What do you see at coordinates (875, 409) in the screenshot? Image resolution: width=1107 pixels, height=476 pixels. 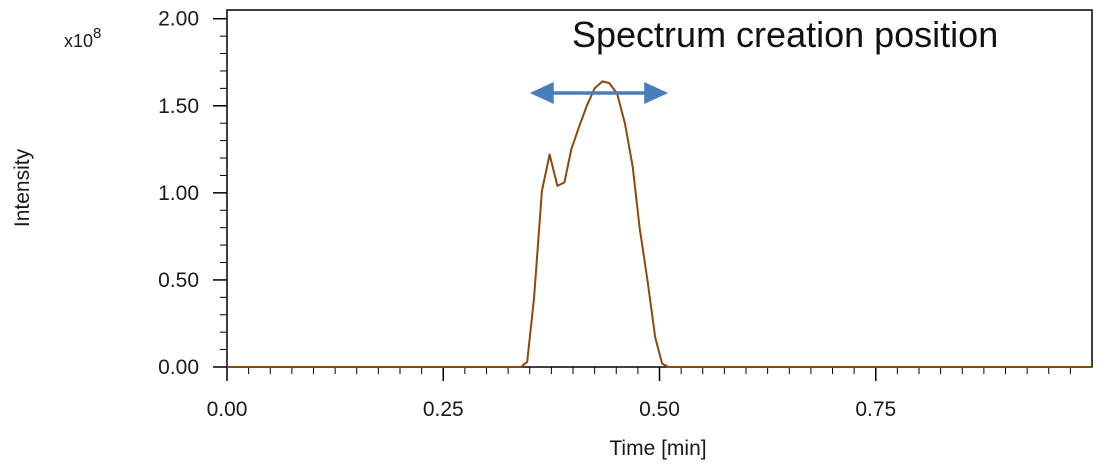 I see `x-tick-label: 0.75` at bounding box center [875, 409].